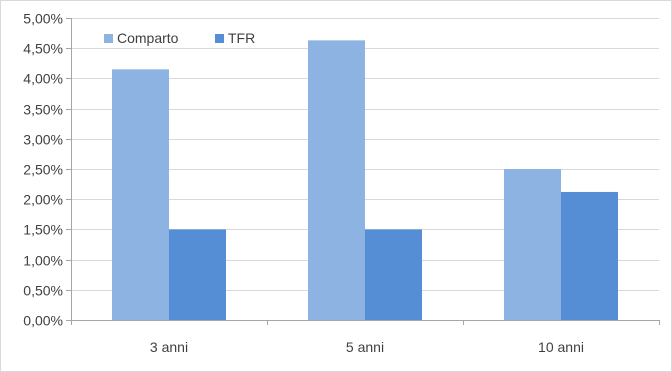 Image resolution: width=672 pixels, height=372 pixels. What do you see at coordinates (179, 38) in the screenshot?
I see `legend: Comparto TFR` at bounding box center [179, 38].